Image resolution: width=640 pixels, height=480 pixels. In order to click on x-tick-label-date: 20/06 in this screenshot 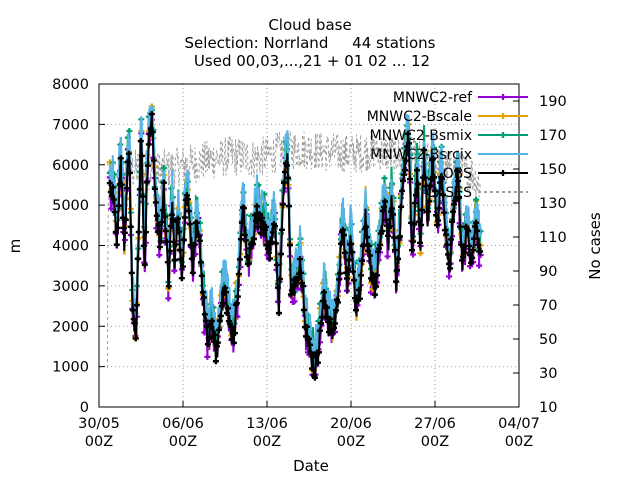, I will do `click(351, 424)`.